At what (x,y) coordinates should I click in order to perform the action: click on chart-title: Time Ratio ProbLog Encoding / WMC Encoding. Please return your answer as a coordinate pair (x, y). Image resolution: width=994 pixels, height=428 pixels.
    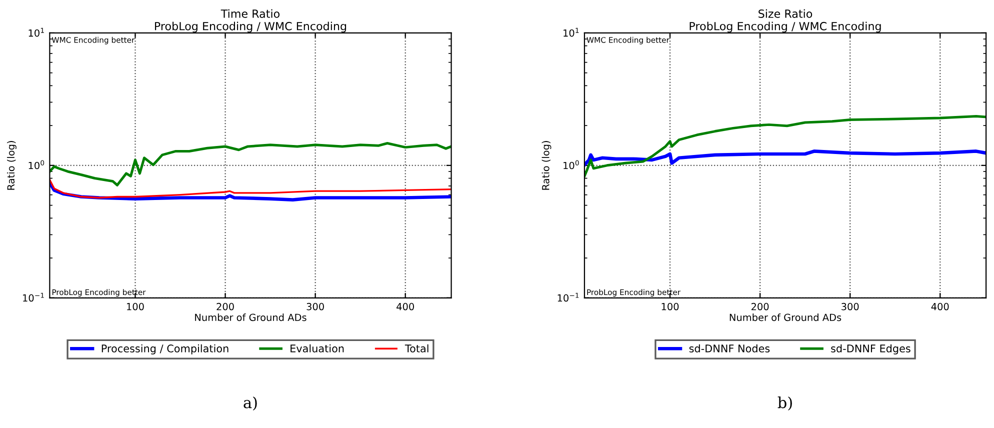
    Looking at the image, I should click on (250, 20).